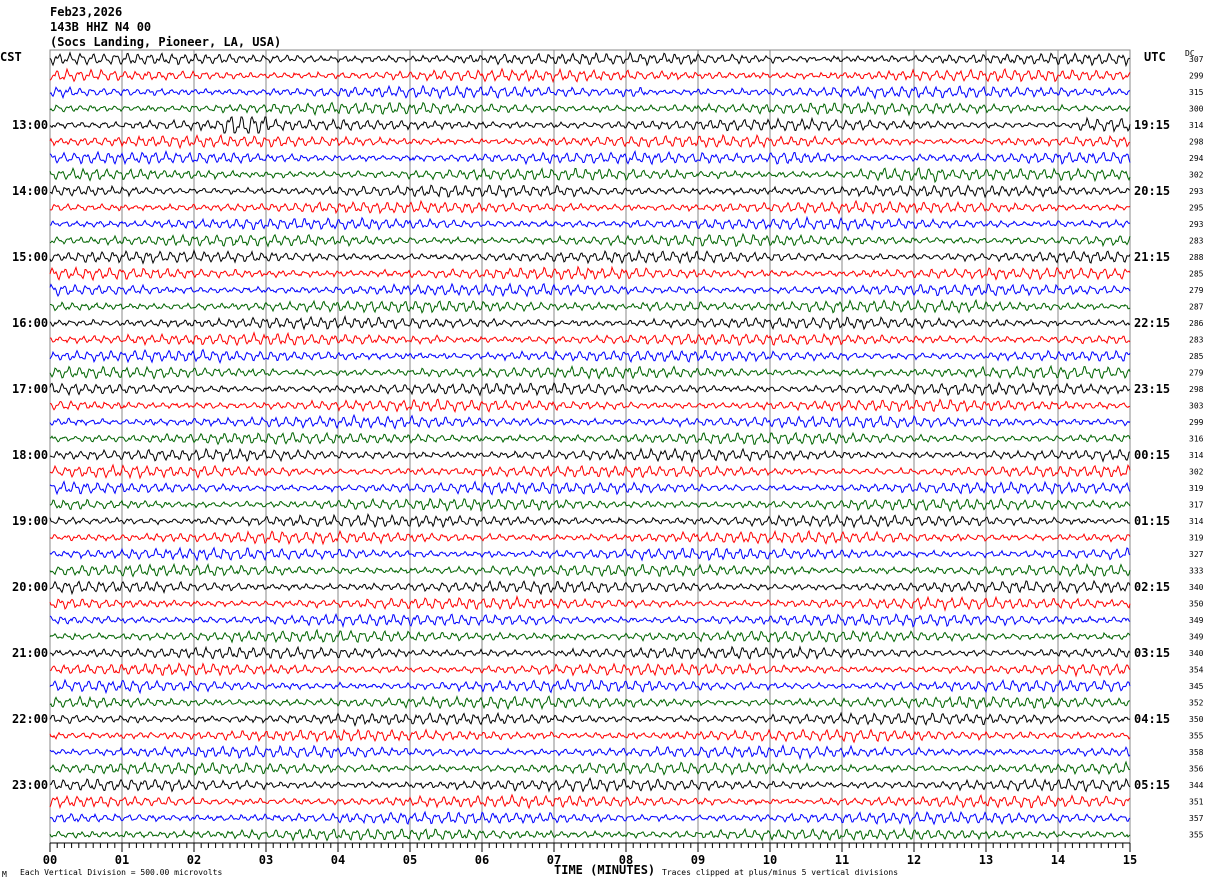 This screenshot has height=886, width=1210. What do you see at coordinates (1152, 719) in the screenshot?
I see `utc-hour-label: 04:15` at bounding box center [1152, 719].